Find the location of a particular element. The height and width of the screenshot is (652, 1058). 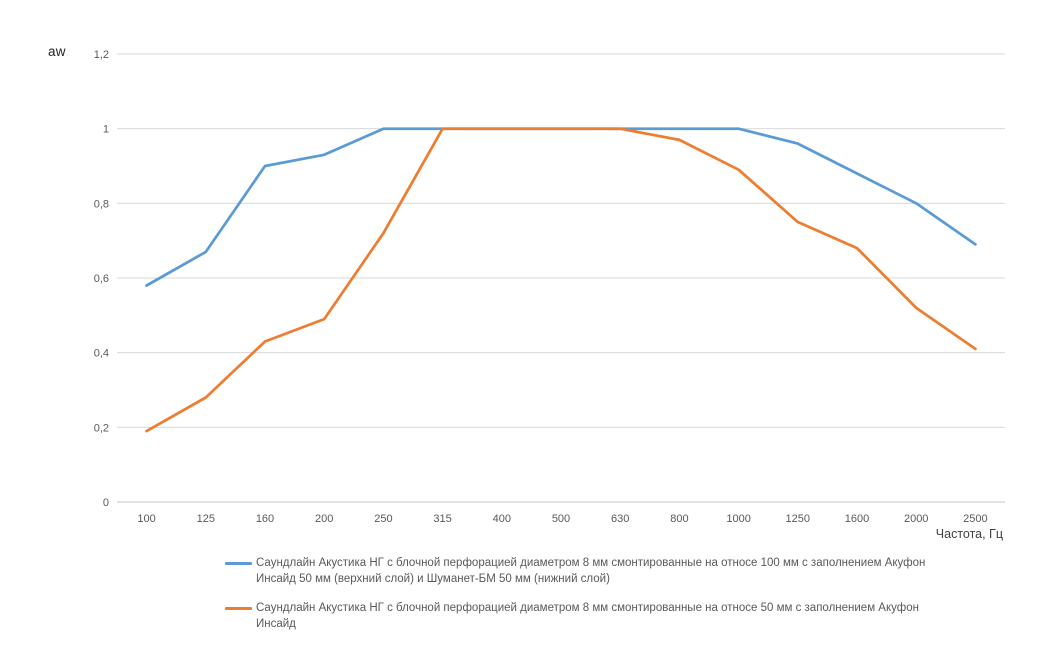

y-tick-label: 1 is located at coordinates (106, 130).